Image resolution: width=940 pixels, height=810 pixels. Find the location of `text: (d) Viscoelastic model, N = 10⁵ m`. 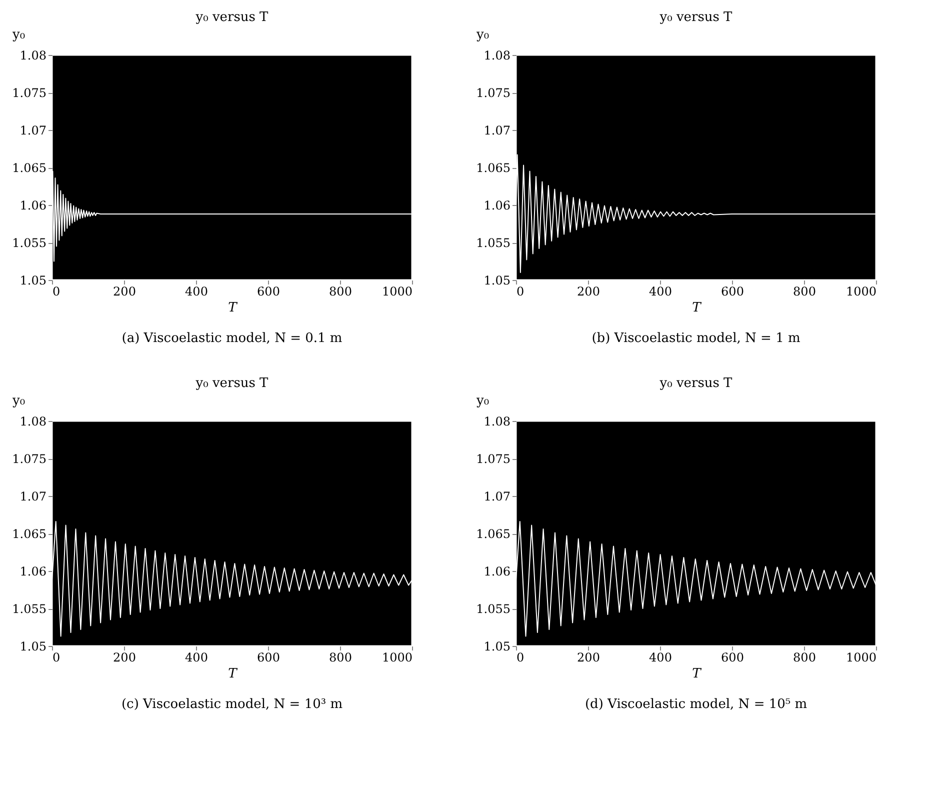

text: (d) Viscoelastic model, N = 10⁵ m is located at coordinates (696, 704).